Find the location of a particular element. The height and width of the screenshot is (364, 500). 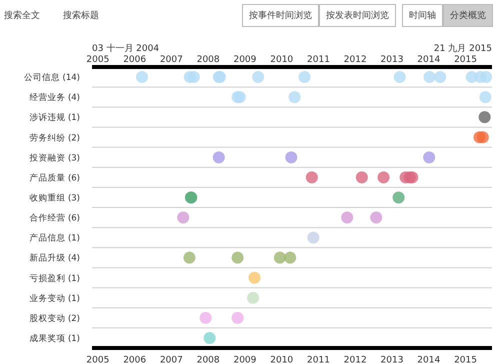

y-tick-label: 涉诉违规 (1) is located at coordinates (54, 118).